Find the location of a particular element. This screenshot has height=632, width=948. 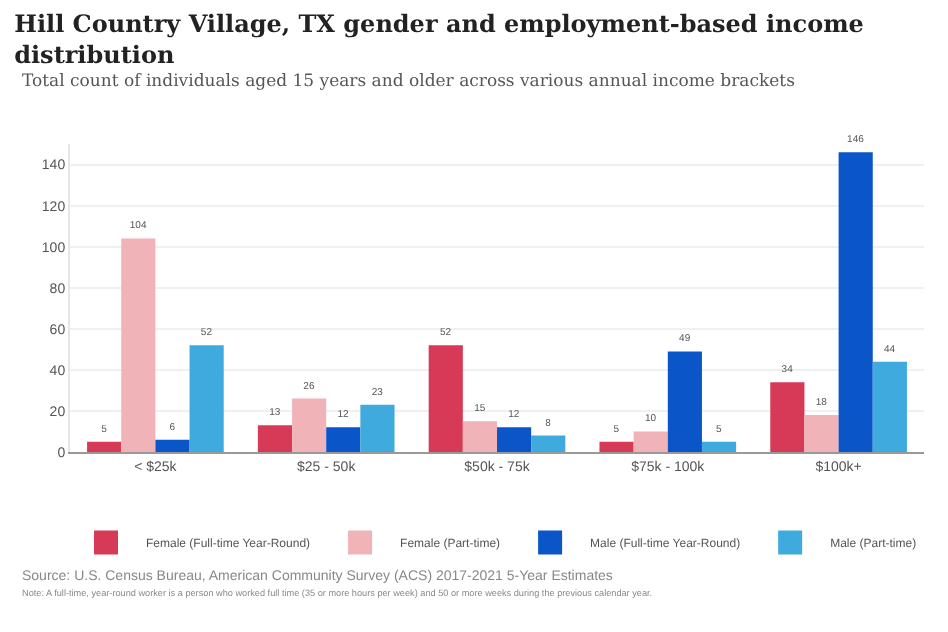

chart-title: Hill Country Village, TX gender and employment-based income distribution is located at coordinates (439, 39).